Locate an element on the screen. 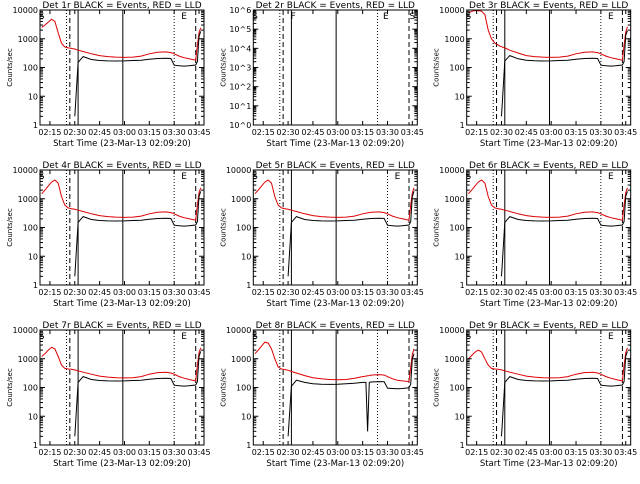 The height and width of the screenshot is (484, 640). y-tick-label: 10^5 is located at coordinates (240, 29).